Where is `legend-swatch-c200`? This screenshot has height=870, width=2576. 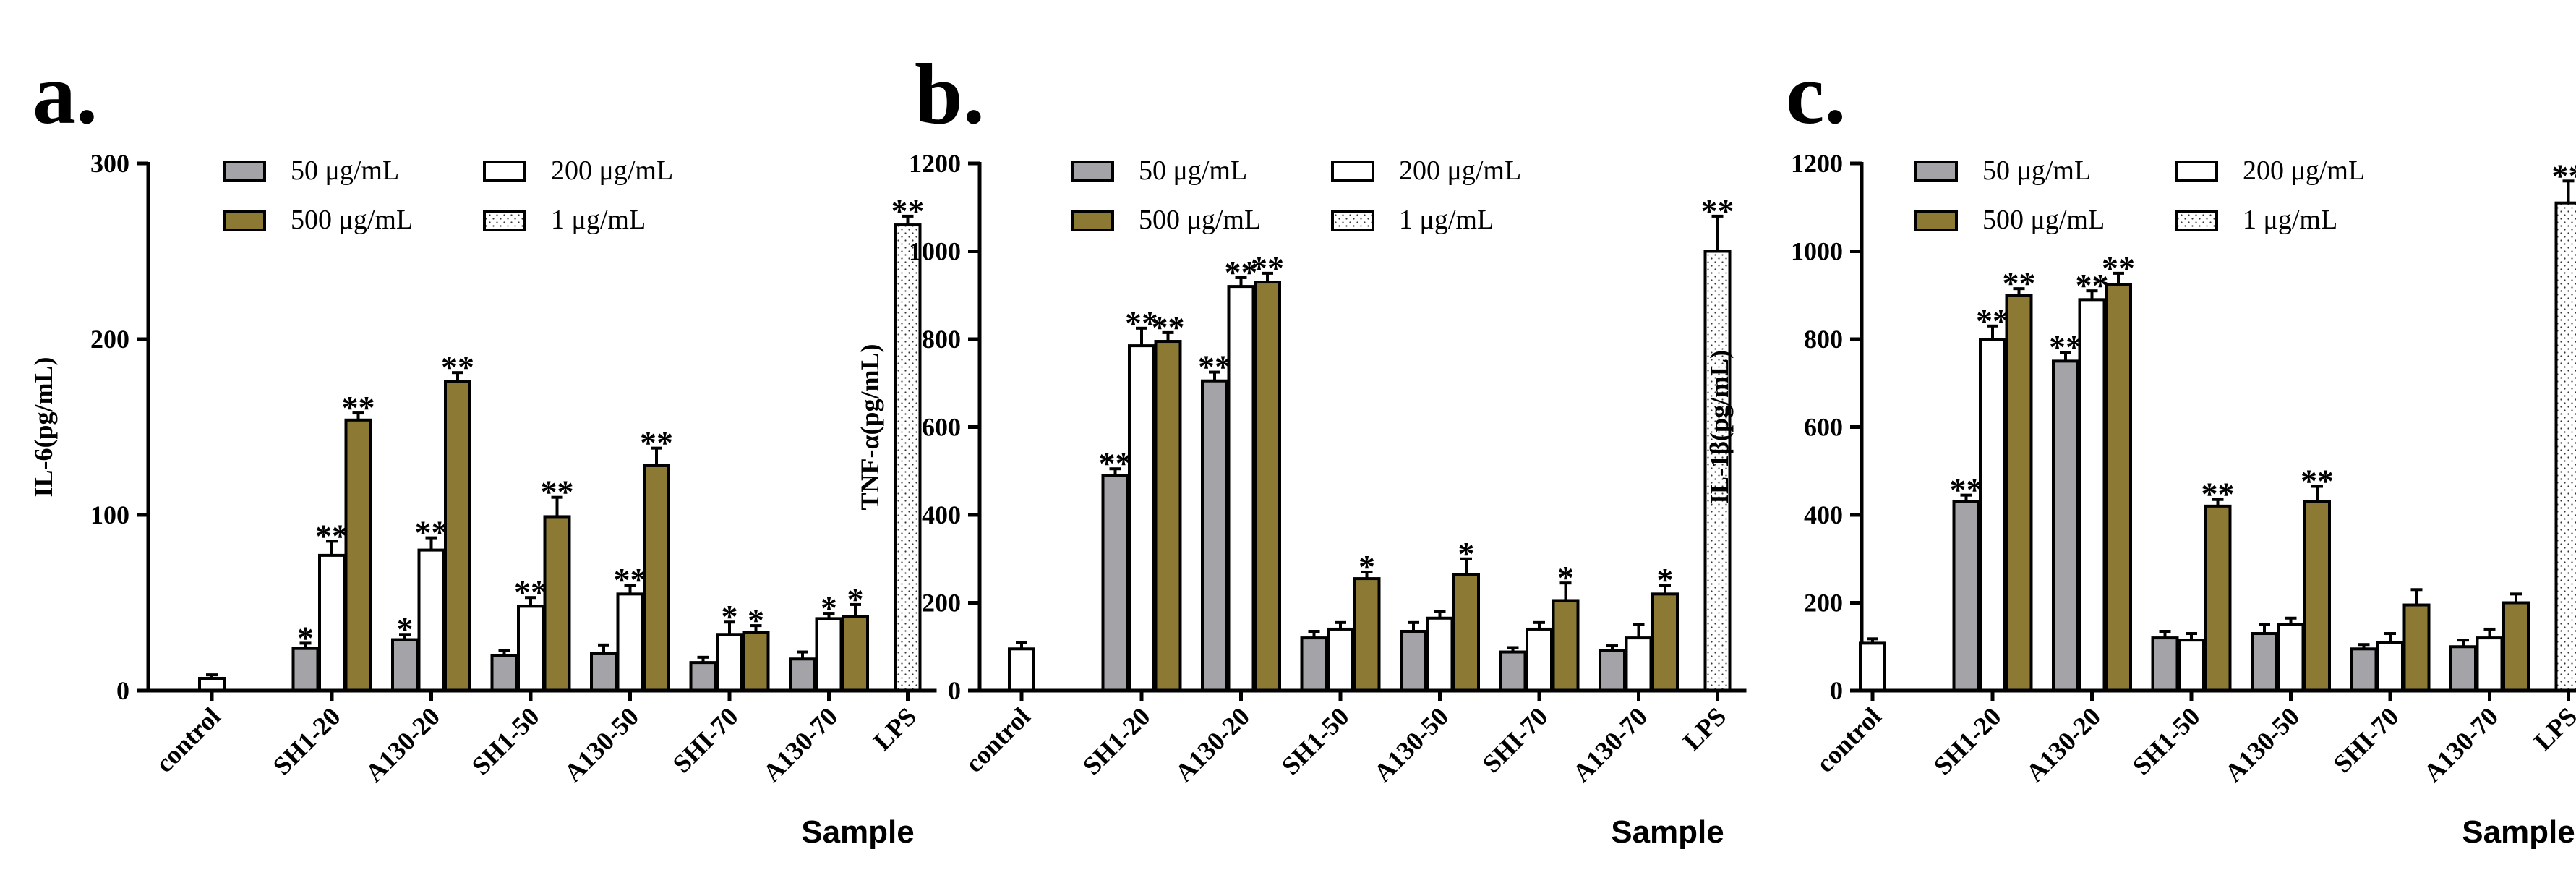 legend-swatch-c200 is located at coordinates (2196, 171).